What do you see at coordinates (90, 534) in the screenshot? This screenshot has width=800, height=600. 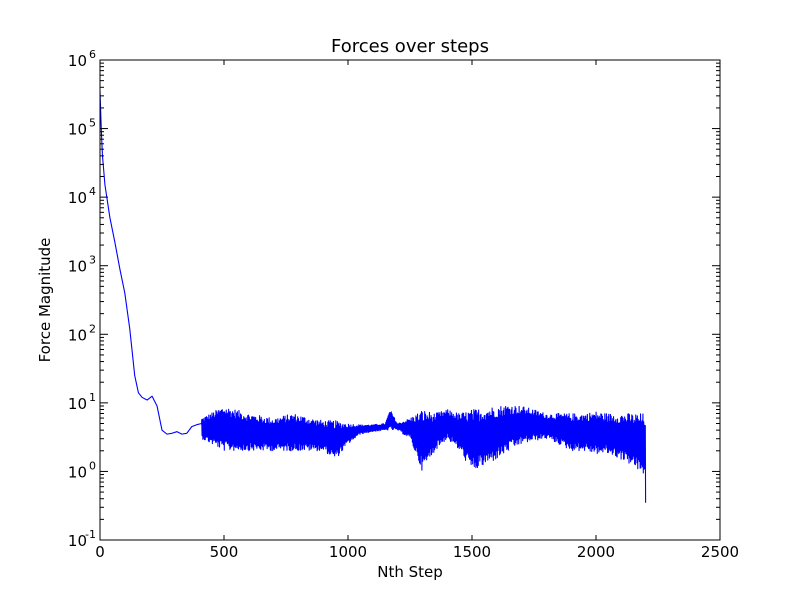 I see `y-tick-exponent: -1` at bounding box center [90, 534].